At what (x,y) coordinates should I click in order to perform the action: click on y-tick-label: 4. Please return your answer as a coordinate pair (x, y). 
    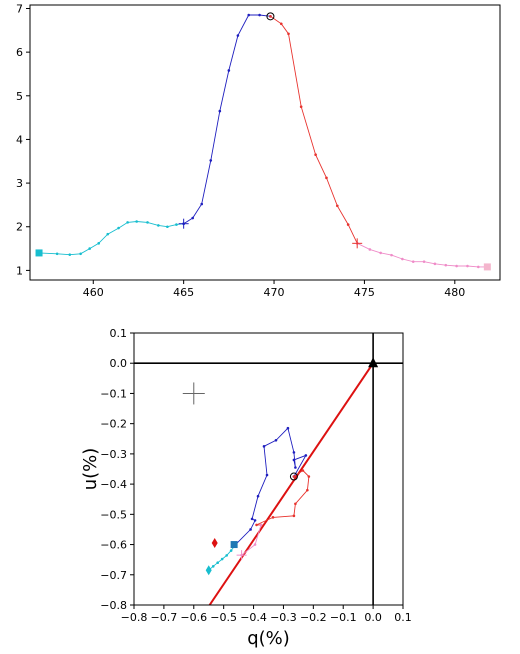
    Looking at the image, I should click on (19, 139).